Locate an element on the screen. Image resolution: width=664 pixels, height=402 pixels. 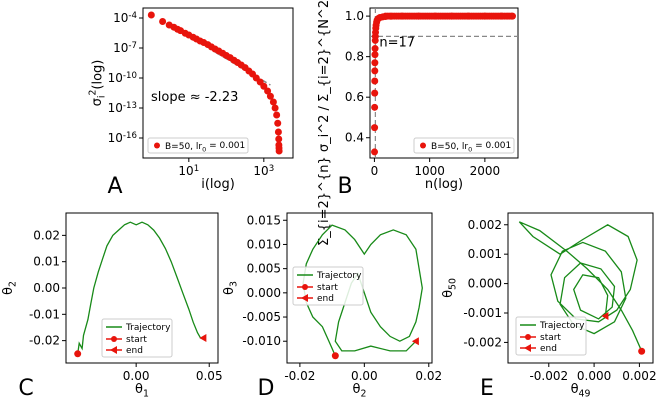
panel-letter: C is located at coordinates (25, 388).